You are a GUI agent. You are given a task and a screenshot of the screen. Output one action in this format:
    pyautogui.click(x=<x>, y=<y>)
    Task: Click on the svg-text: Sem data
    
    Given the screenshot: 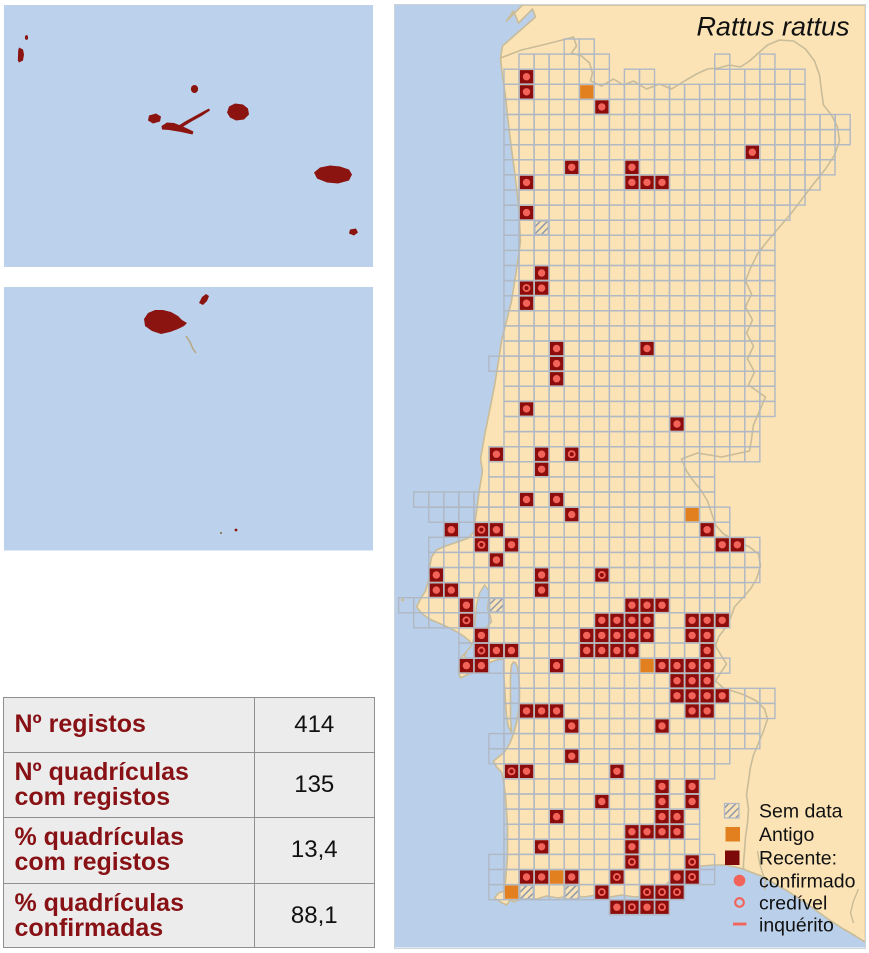 What is the action you would take?
    pyautogui.click(x=801, y=812)
    